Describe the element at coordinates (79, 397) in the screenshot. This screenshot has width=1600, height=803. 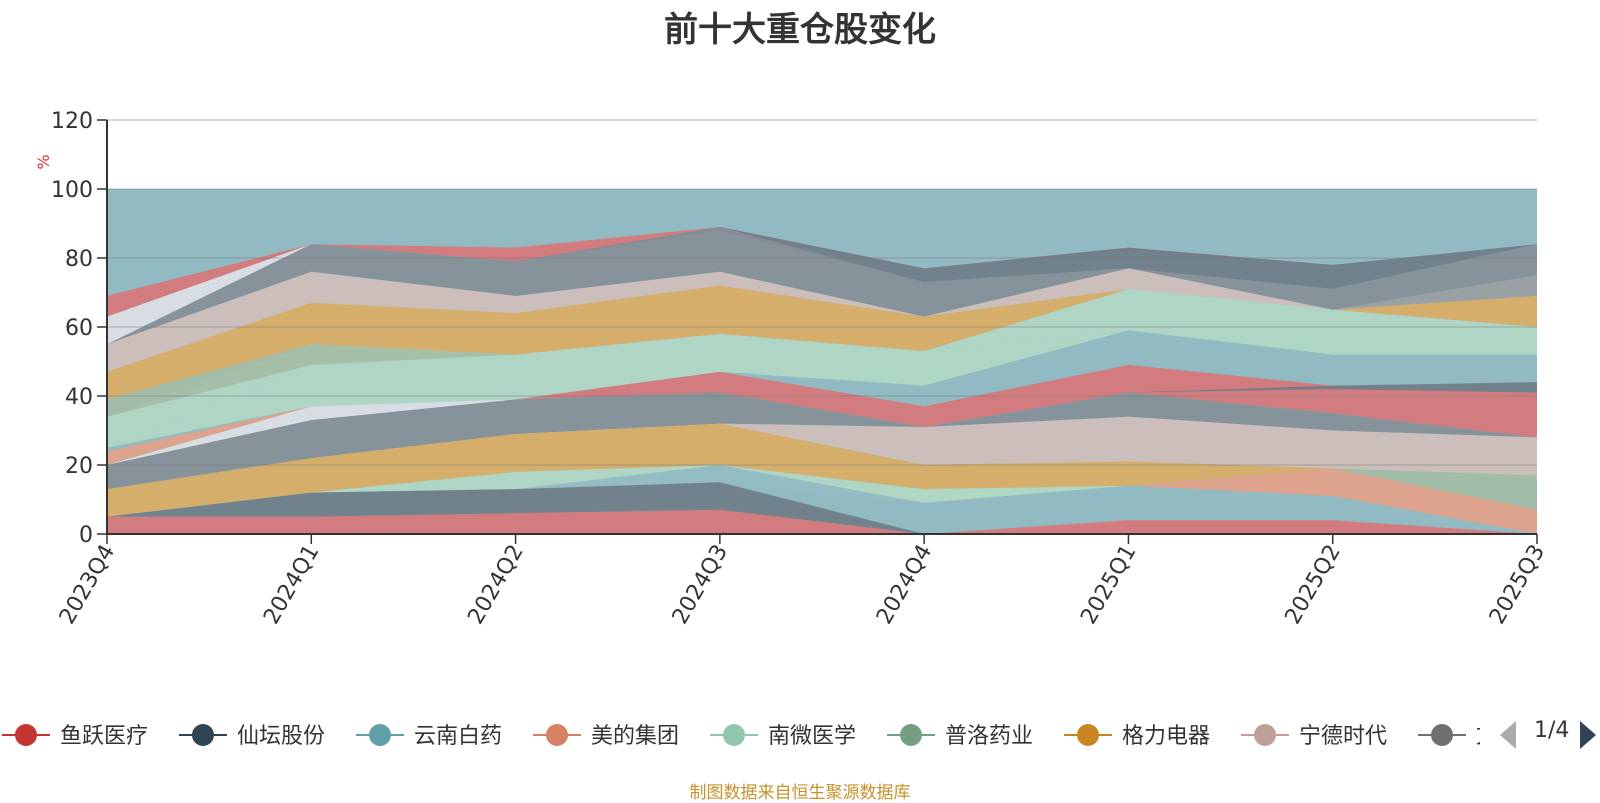
I see `y-tick-label: 40` at that location.